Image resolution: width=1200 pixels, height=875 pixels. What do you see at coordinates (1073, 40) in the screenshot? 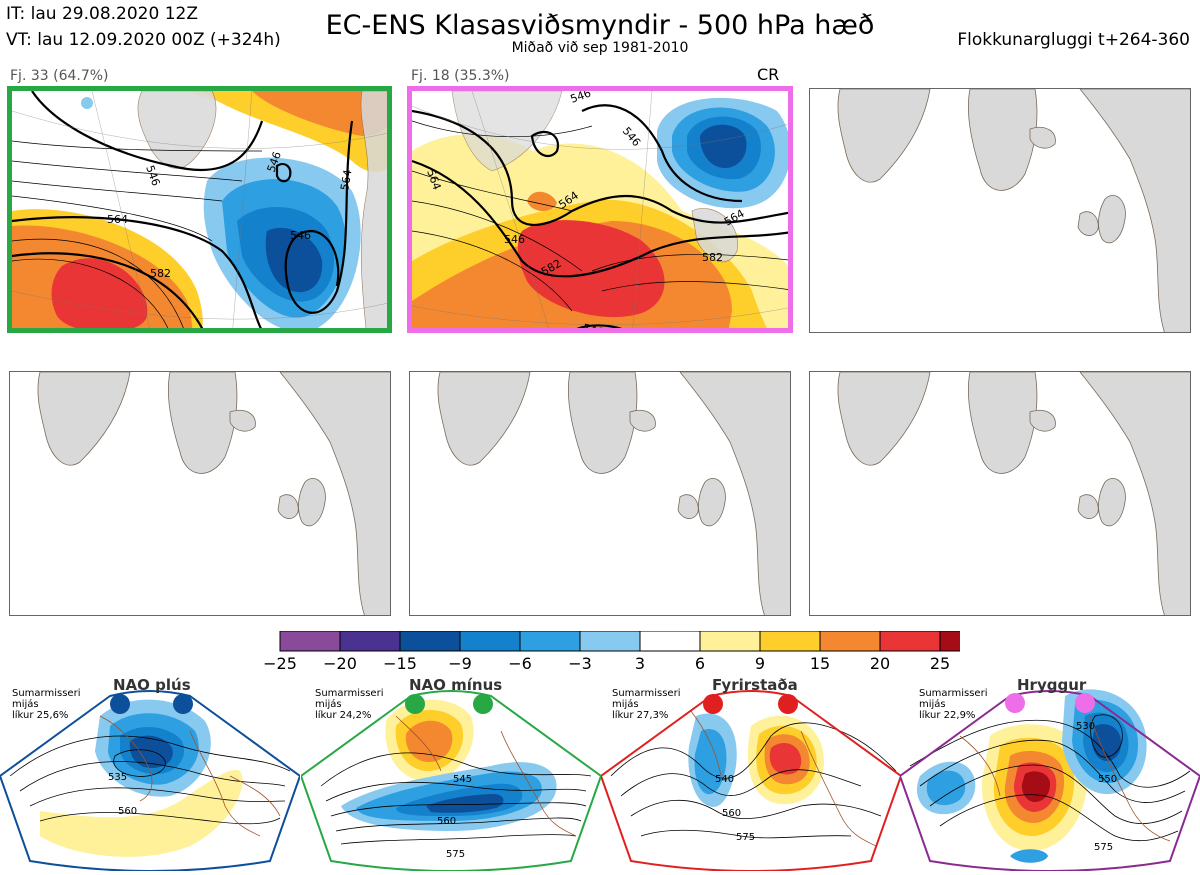
I see `clustering-window: Flokkunargluggi t+264-360` at bounding box center [1073, 40].